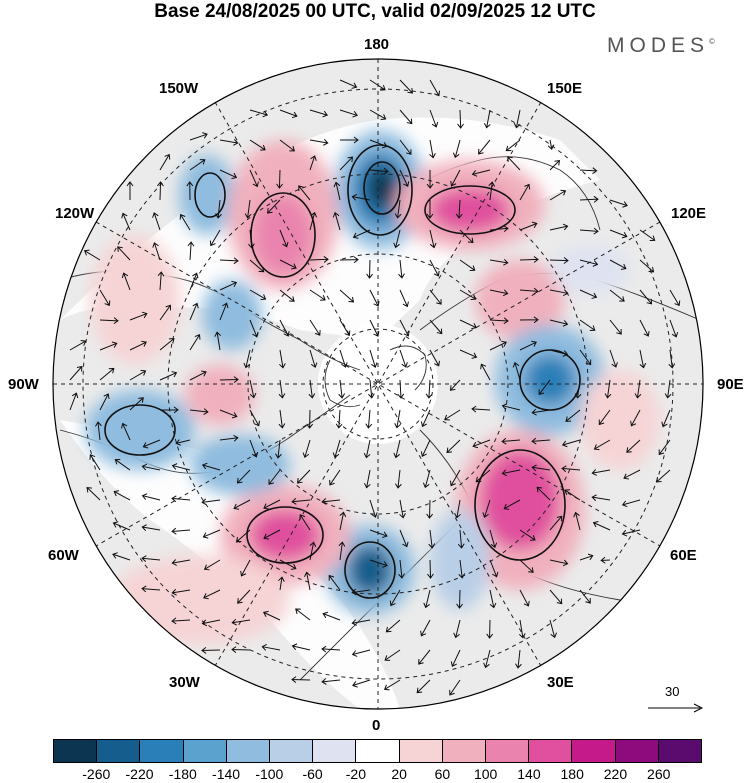  I want to click on colorbar-tick-label: 220, so click(615, 774).